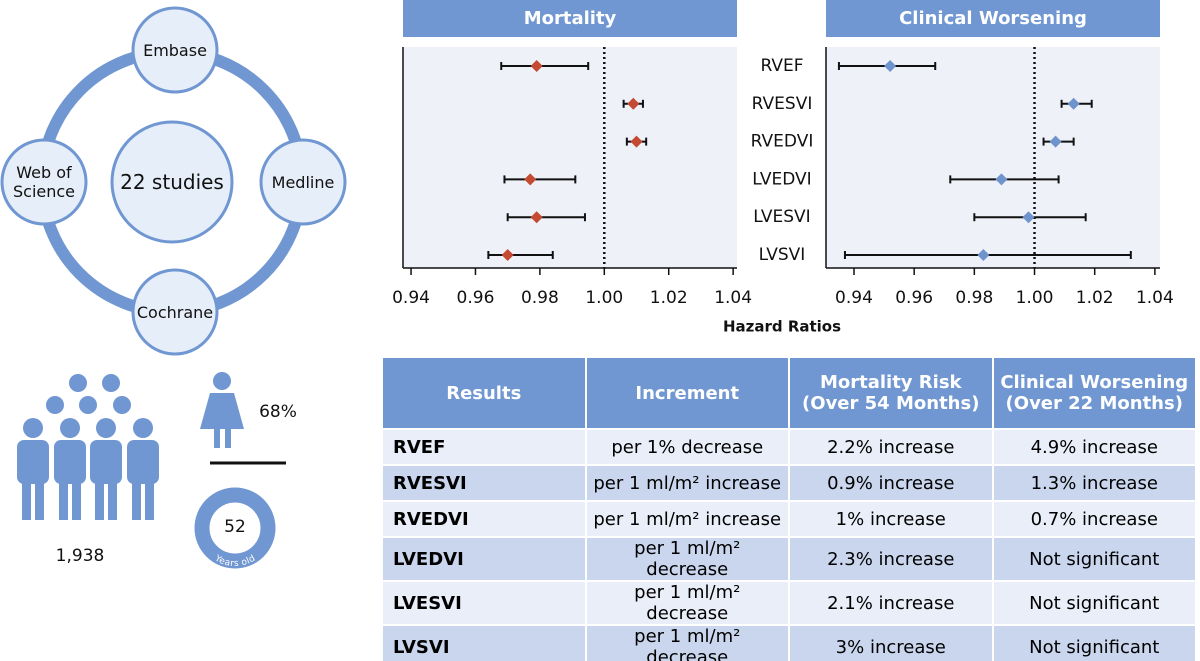 The height and width of the screenshot is (661, 1200). I want to click on table-cell: LVEDVI, so click(484, 559).